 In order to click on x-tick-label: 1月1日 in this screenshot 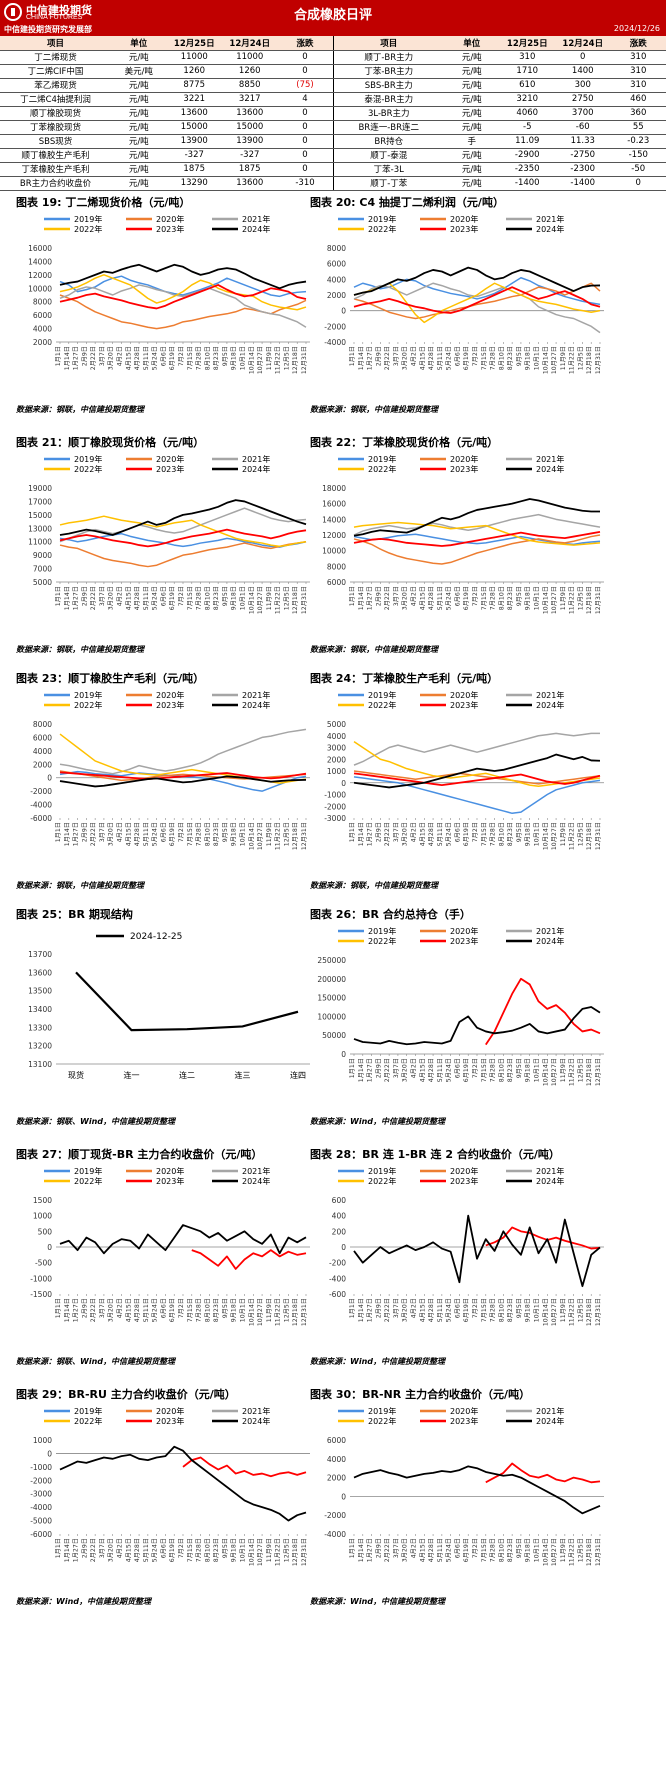, I will do `click(58, 596)`.